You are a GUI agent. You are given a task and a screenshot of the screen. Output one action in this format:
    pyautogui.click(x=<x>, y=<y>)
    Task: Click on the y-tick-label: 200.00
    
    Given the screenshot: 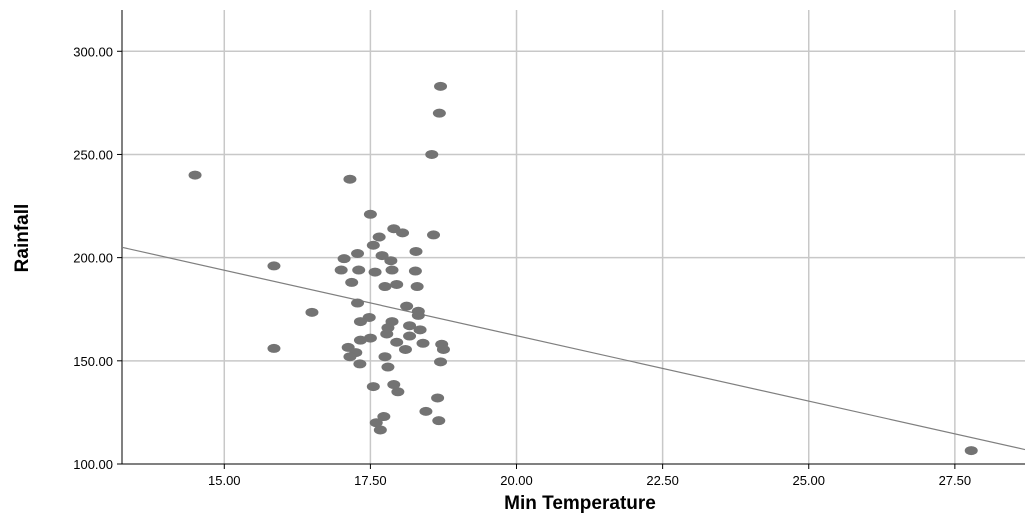 What is the action you would take?
    pyautogui.click(x=93, y=258)
    